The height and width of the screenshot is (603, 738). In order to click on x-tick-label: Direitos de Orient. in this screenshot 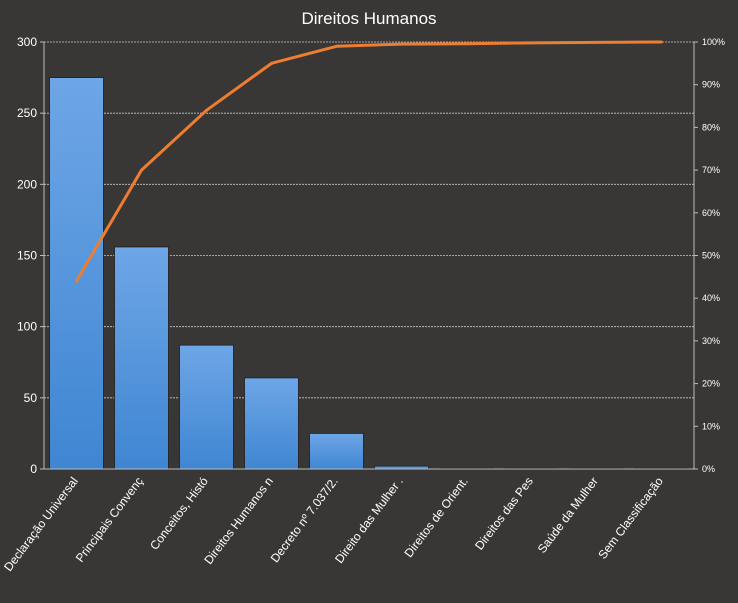, I will do `click(436, 517)`.